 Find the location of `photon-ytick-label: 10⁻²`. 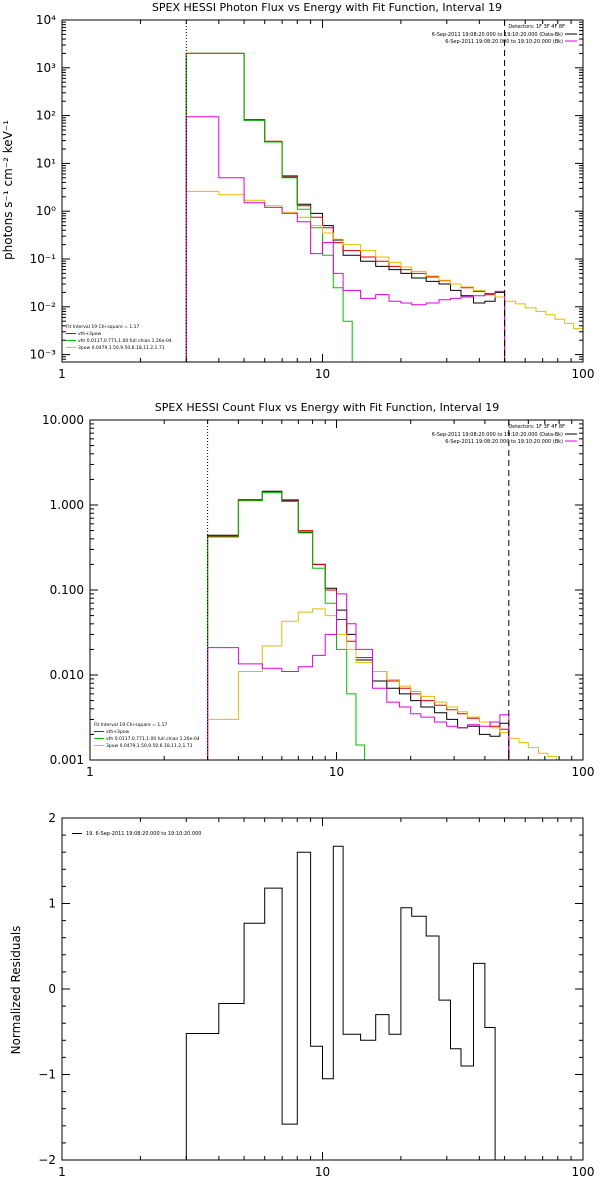

photon-ytick-label: 10⁻² is located at coordinates (43, 307).